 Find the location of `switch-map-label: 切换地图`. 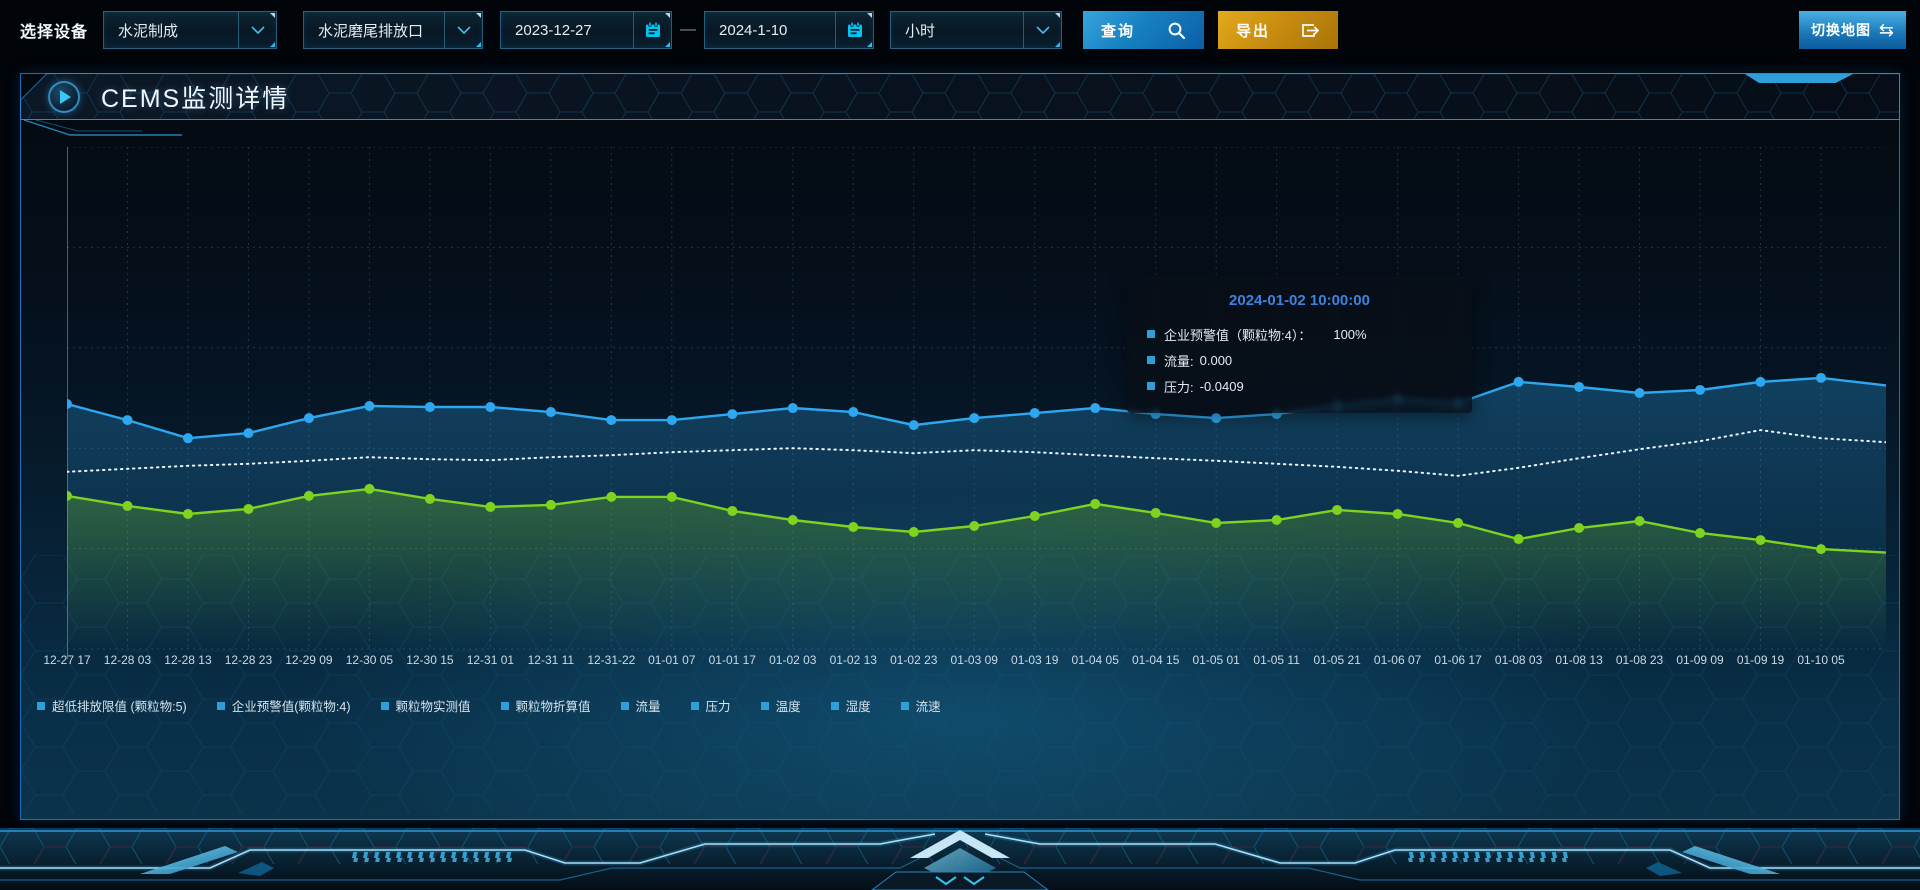

switch-map-label: 切换地图 is located at coordinates (1841, 30).